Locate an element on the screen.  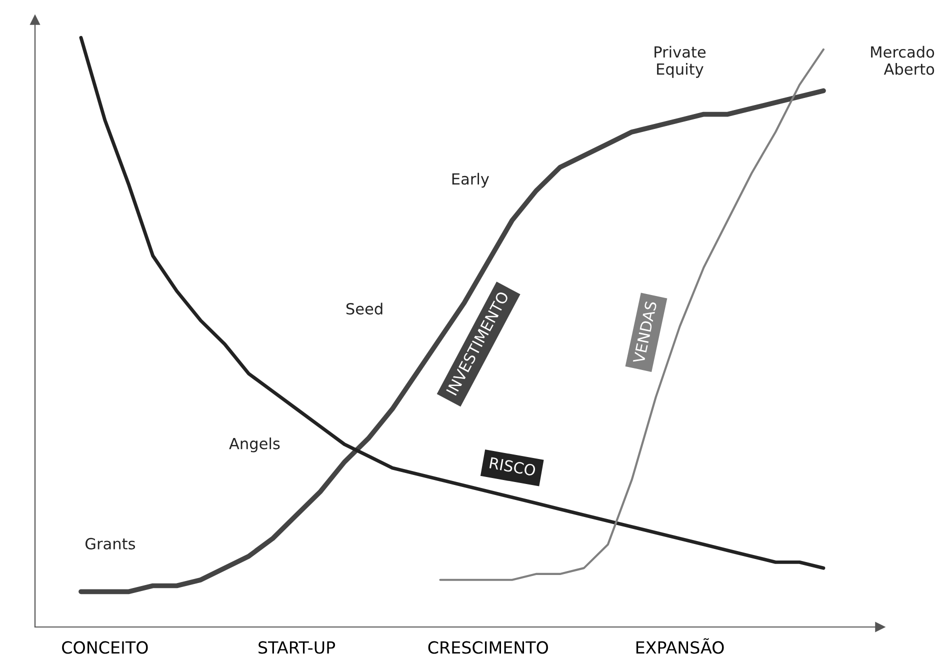
x-tick-label: CONCEITO is located at coordinates (105, 647).